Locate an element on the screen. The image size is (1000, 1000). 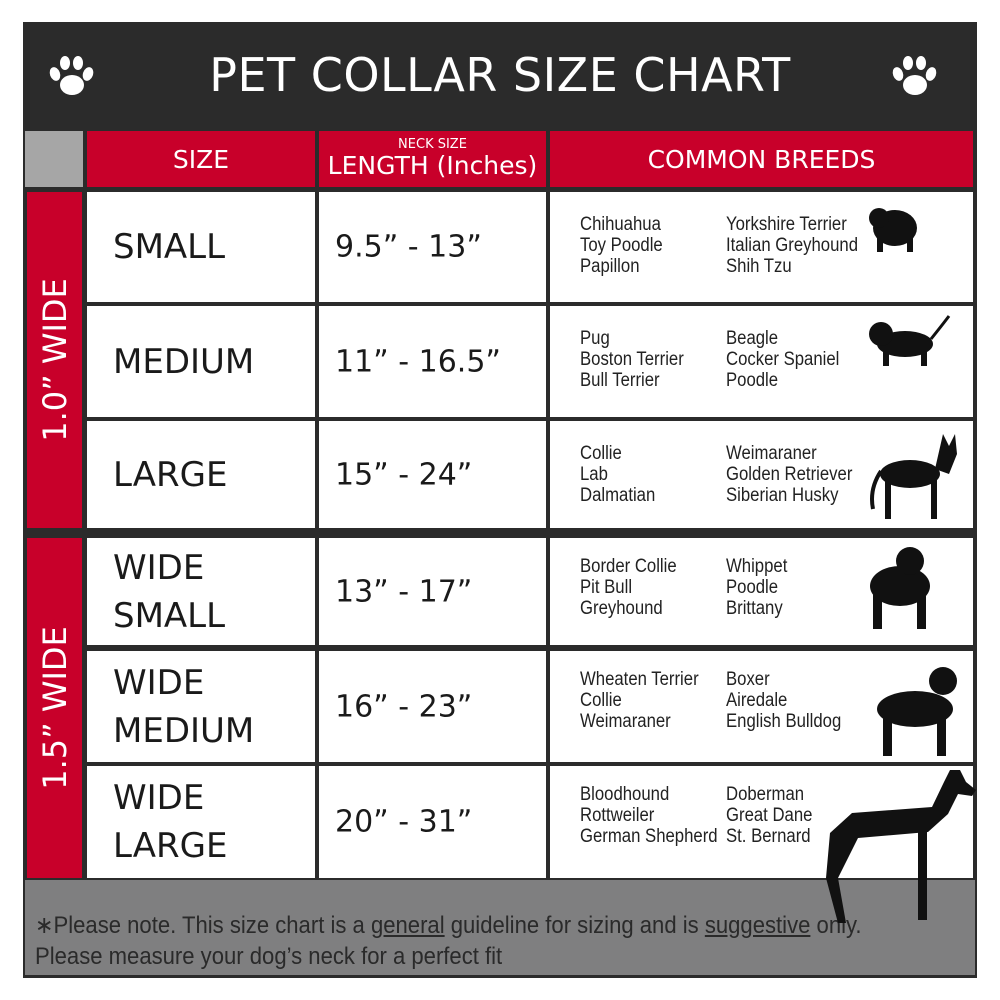
breed-name: Wheaten Terrier is located at coordinates (639, 679).